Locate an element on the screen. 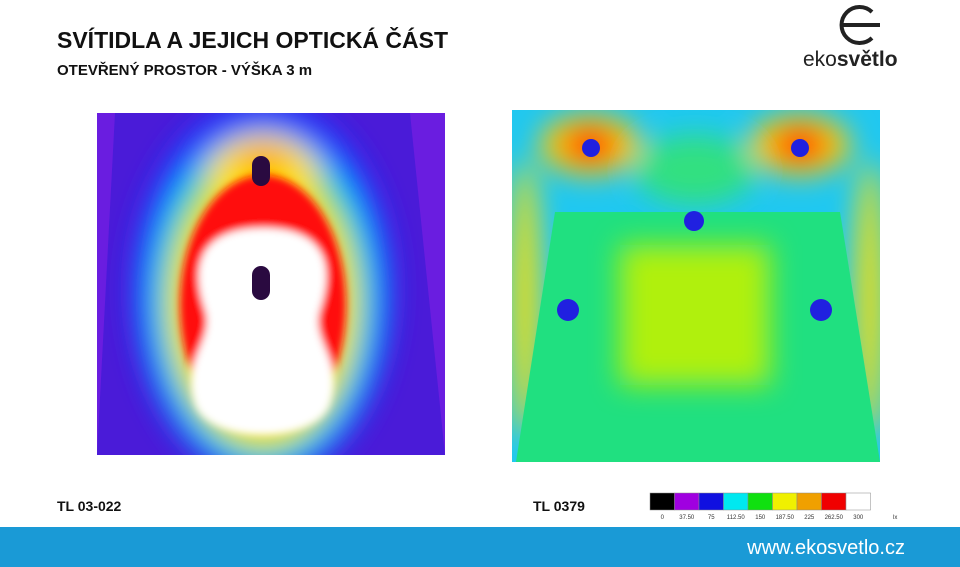 The image size is (960, 567). legend-label: 37.50 is located at coordinates (687, 518).